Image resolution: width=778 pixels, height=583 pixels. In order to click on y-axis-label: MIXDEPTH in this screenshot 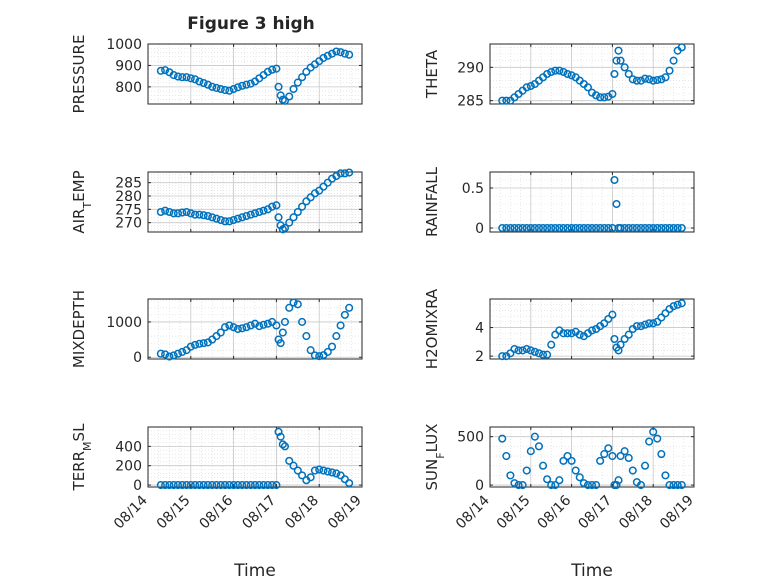, I will do `click(79, 329)`.